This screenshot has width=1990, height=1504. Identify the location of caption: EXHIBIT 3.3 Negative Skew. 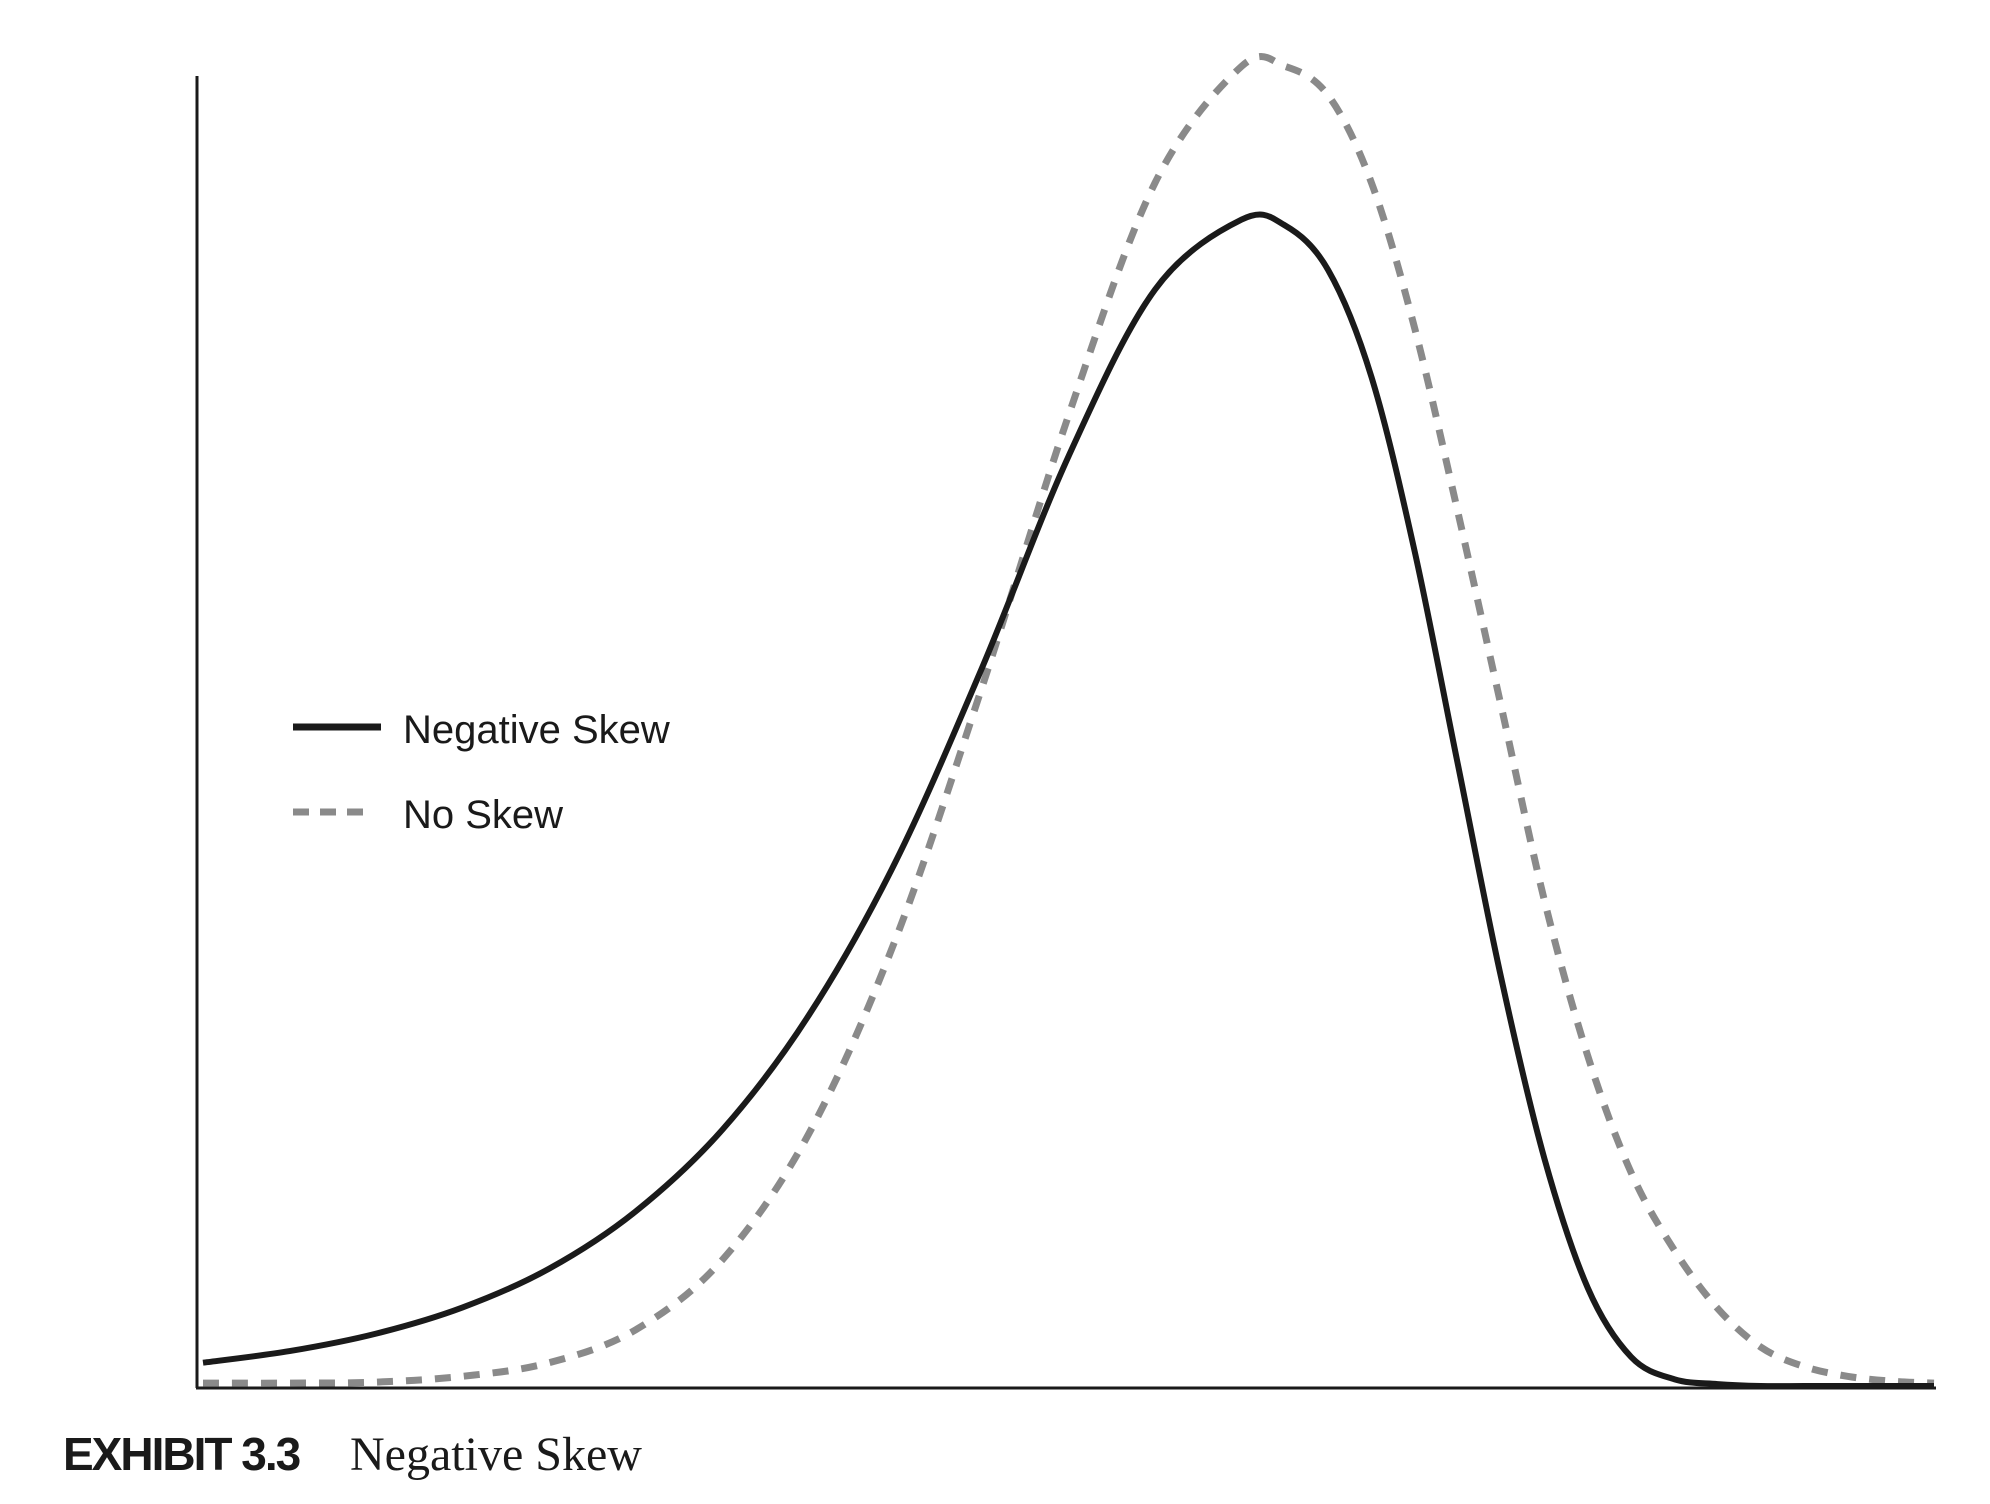
(352, 1454).